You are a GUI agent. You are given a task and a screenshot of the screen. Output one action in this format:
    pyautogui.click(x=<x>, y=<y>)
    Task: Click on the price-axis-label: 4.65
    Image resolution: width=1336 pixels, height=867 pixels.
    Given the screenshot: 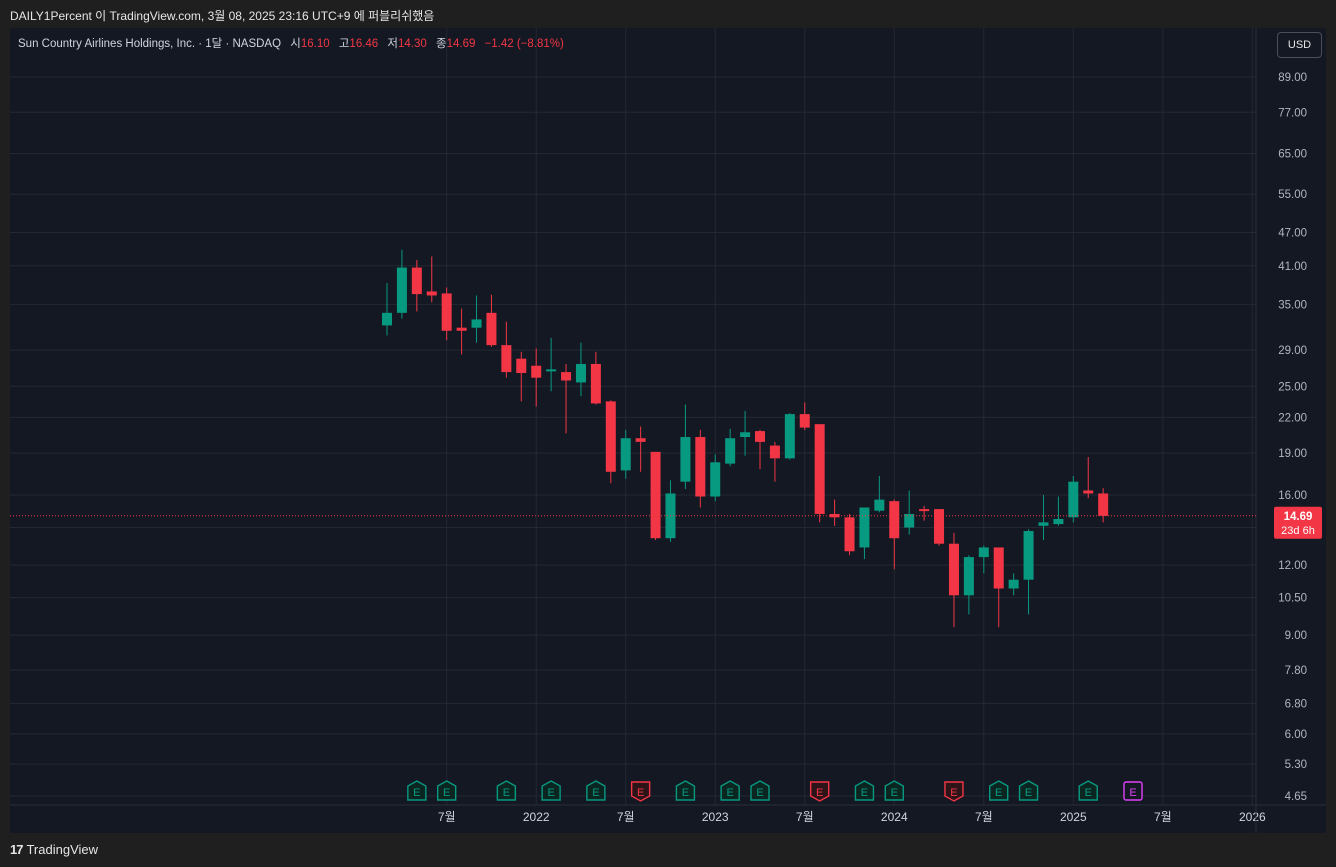 What is the action you would take?
    pyautogui.click(x=1296, y=797)
    